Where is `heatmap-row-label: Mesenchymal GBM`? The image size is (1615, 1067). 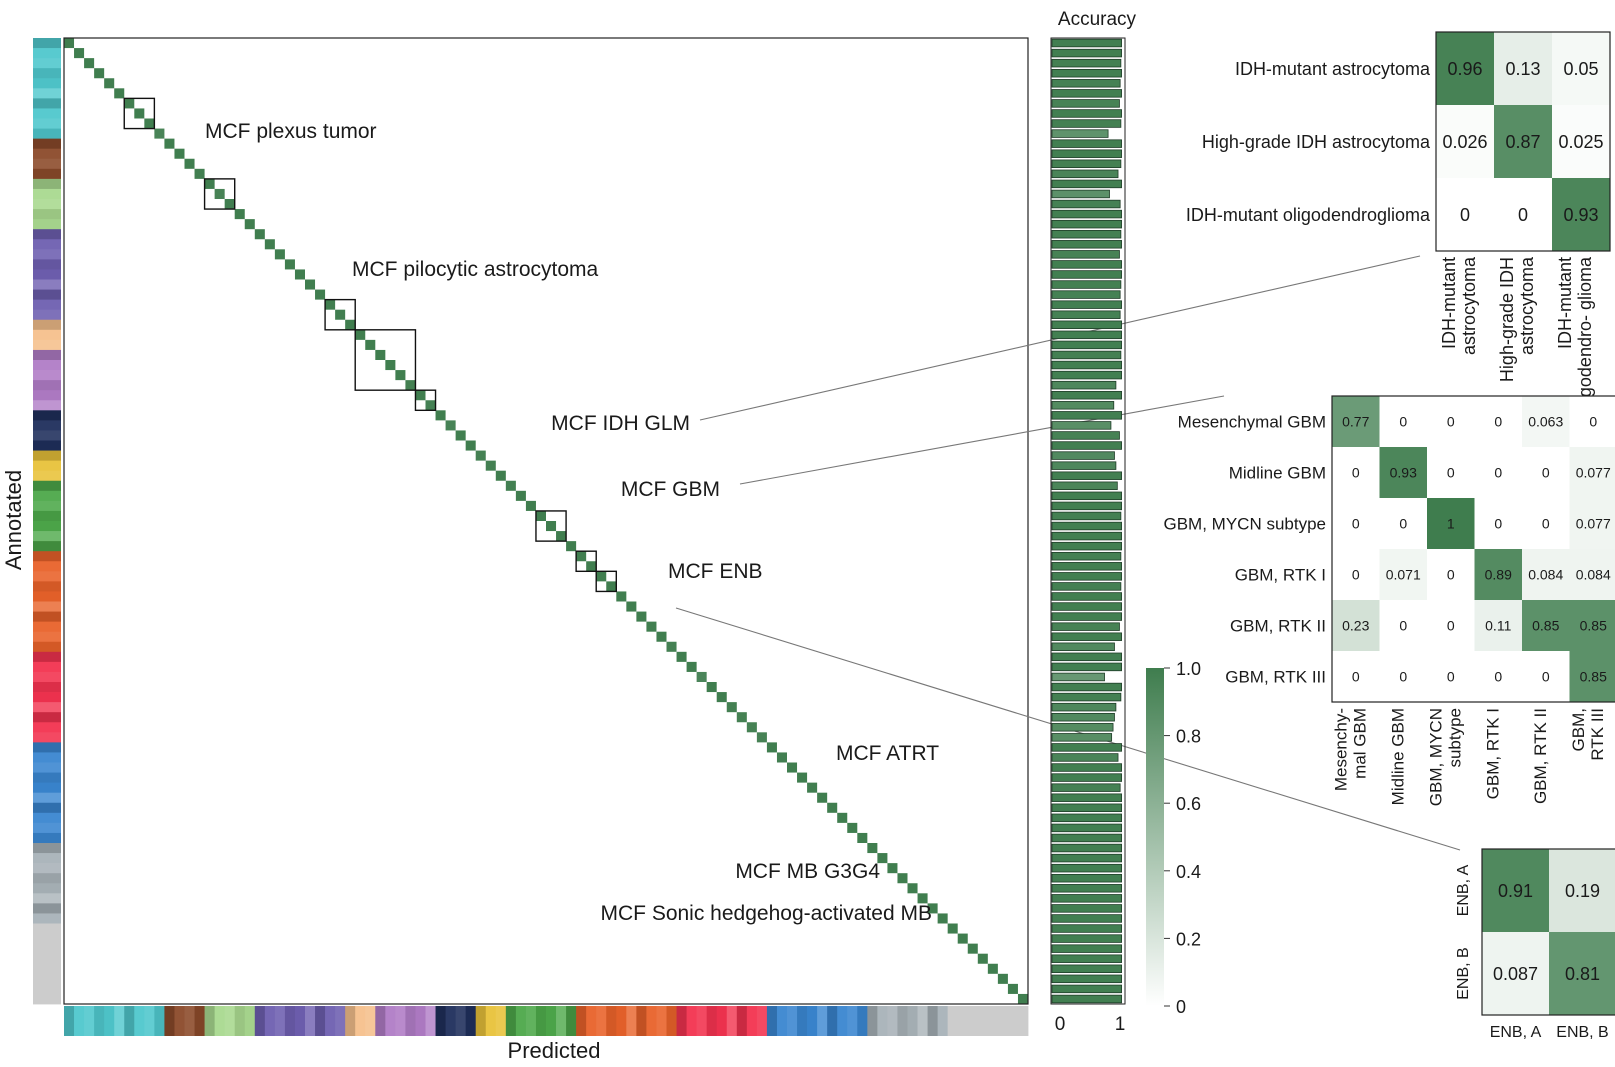 heatmap-row-label: Mesenchymal GBM is located at coordinates (1252, 421).